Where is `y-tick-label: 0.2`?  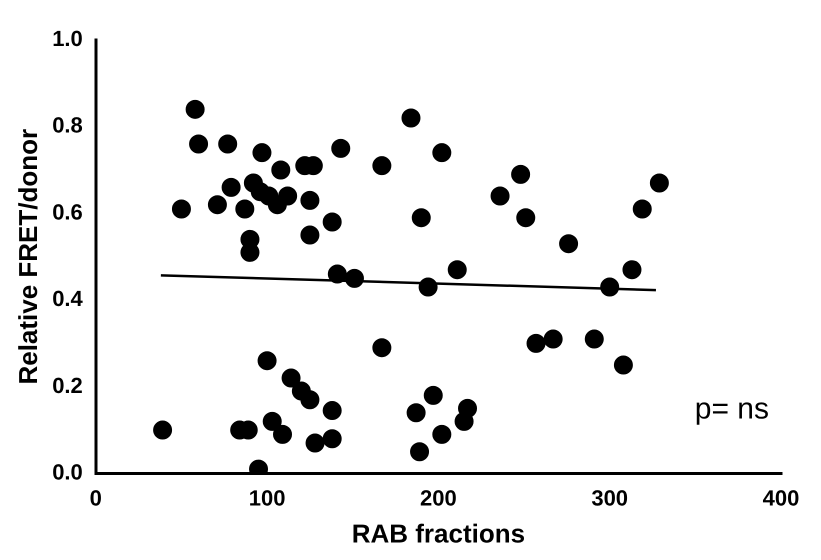 y-tick-label: 0.2 is located at coordinates (67, 385).